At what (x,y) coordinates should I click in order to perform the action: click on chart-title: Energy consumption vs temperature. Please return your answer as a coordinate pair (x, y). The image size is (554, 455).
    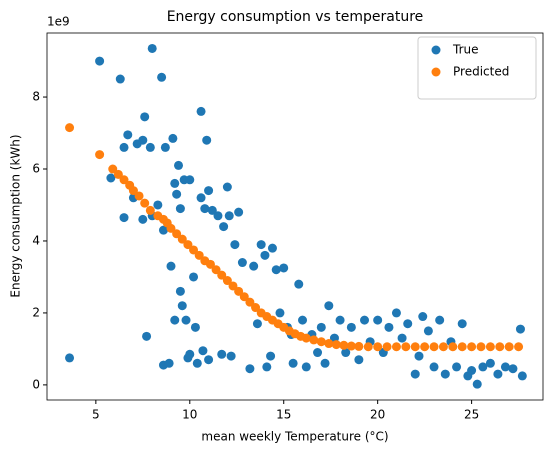
    Looking at the image, I should click on (295, 17).